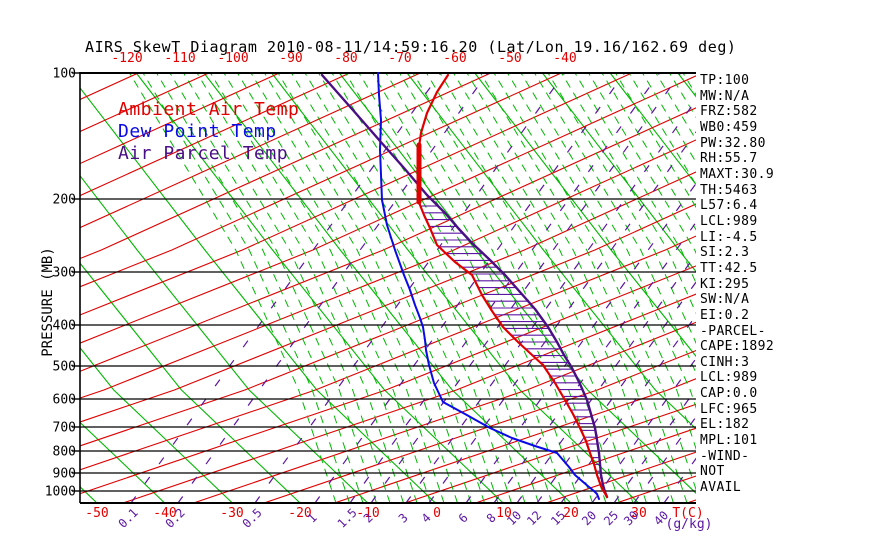 This screenshot has height=560, width=870. I want to click on bottom-temp-tick-label: -40, so click(164, 513).